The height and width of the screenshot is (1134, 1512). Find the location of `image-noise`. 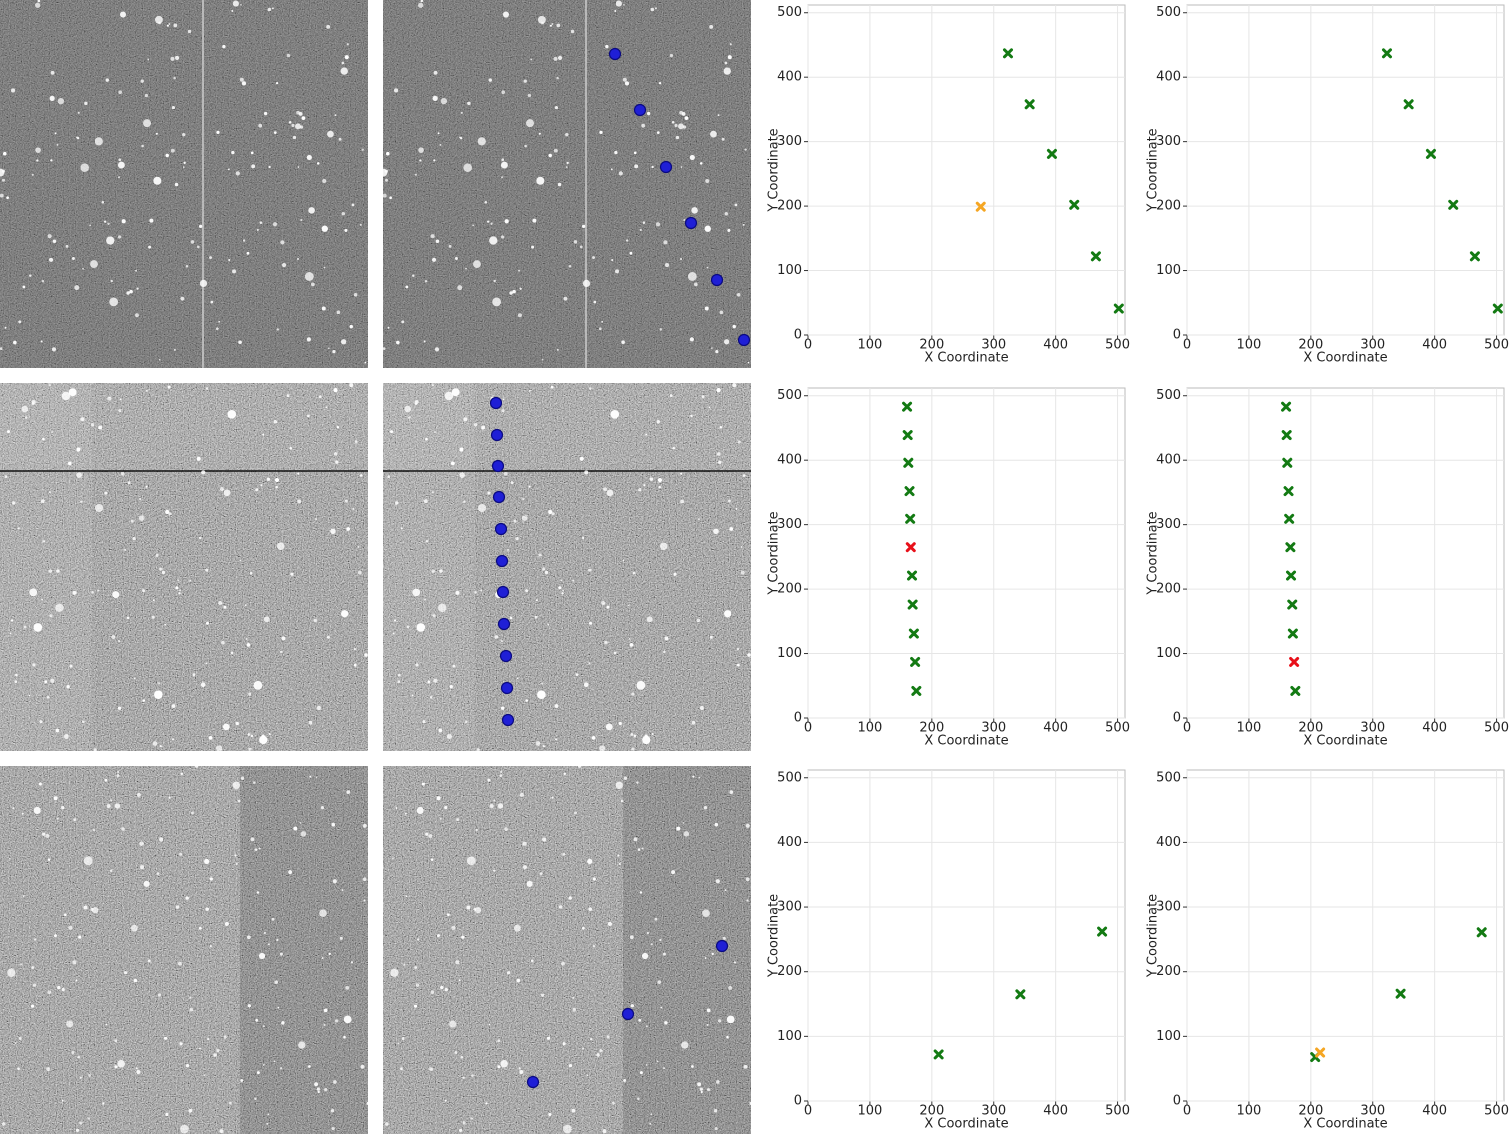

image-noise is located at coordinates (567, 184).